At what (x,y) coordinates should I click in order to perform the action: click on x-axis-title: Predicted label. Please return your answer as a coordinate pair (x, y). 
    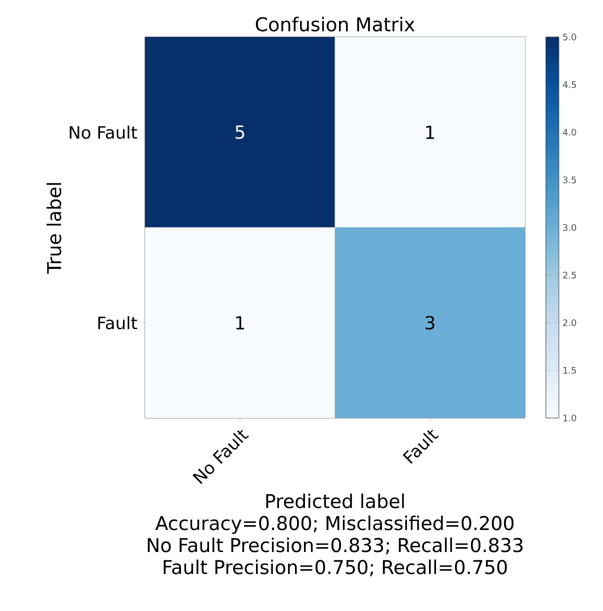
    Looking at the image, I should click on (335, 501).